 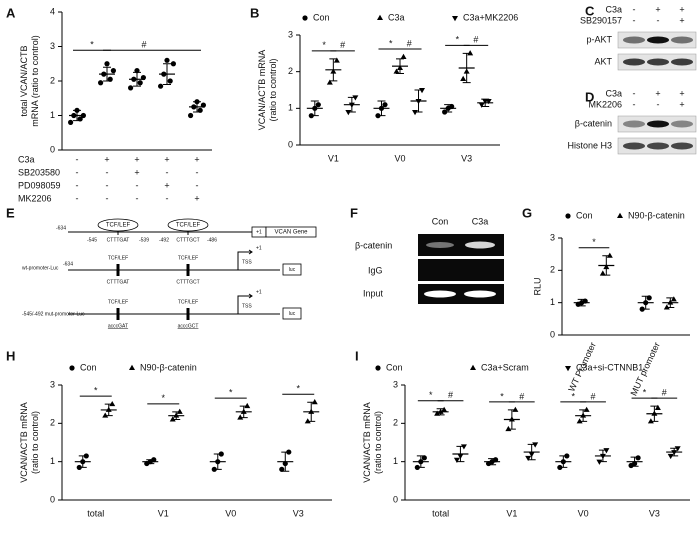 I want to click on panel-letter: A, so click(x=11, y=12).